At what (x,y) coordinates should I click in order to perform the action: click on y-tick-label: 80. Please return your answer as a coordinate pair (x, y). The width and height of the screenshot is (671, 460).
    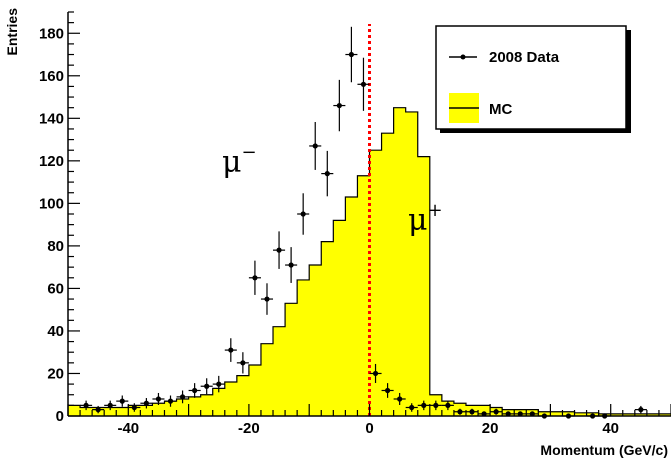
    Looking at the image, I should click on (55, 246).